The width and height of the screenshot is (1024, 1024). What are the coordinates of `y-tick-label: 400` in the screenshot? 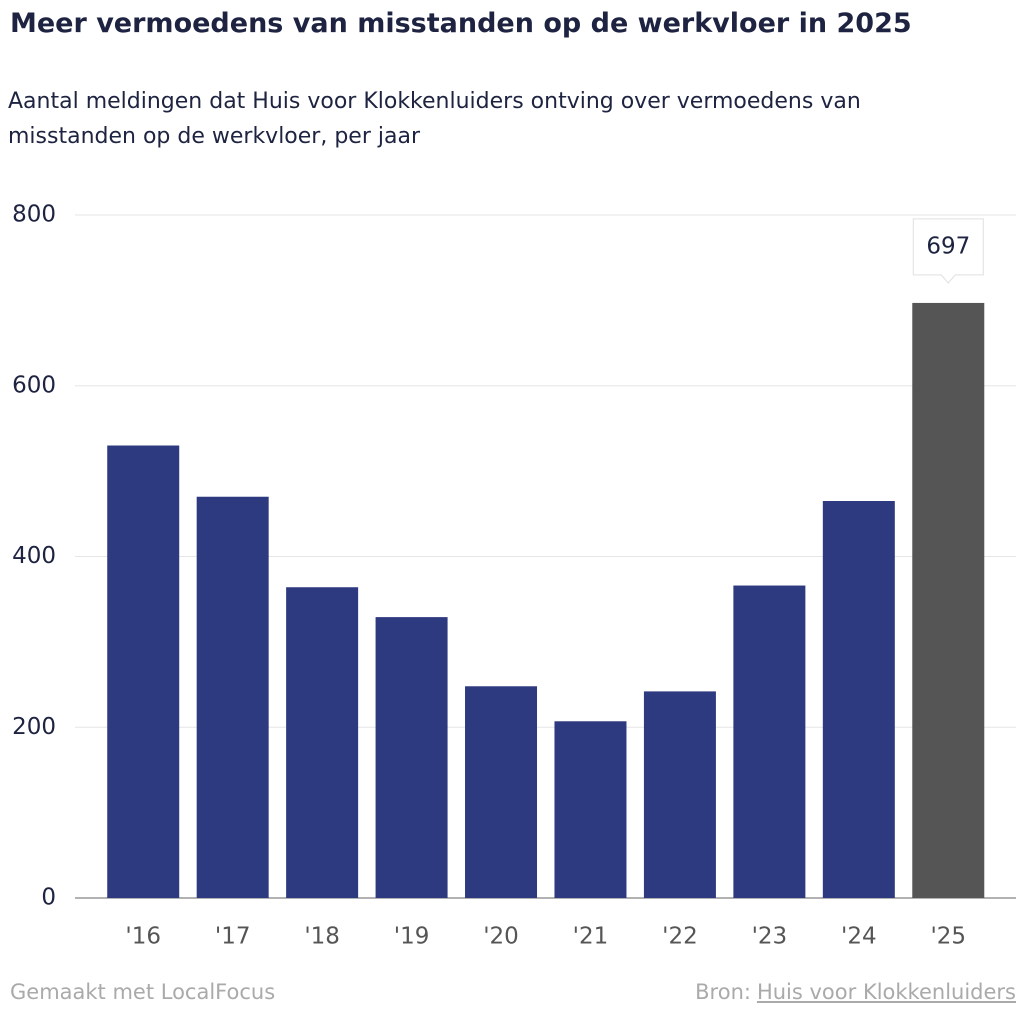 It's located at (34, 556).